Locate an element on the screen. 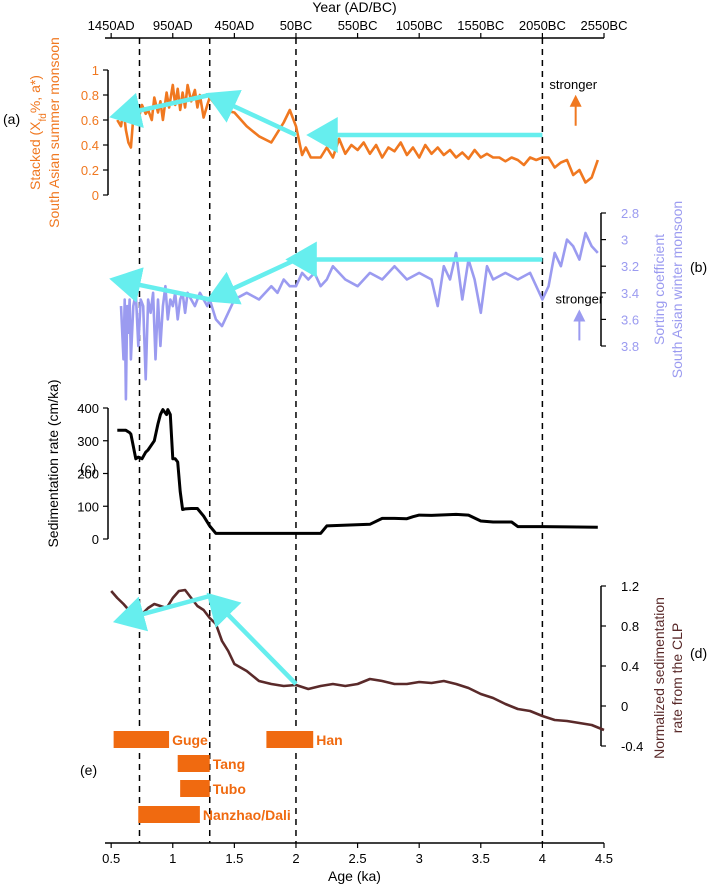 This screenshot has width=713, height=887. y-tick-label: 3 is located at coordinates (624, 240).